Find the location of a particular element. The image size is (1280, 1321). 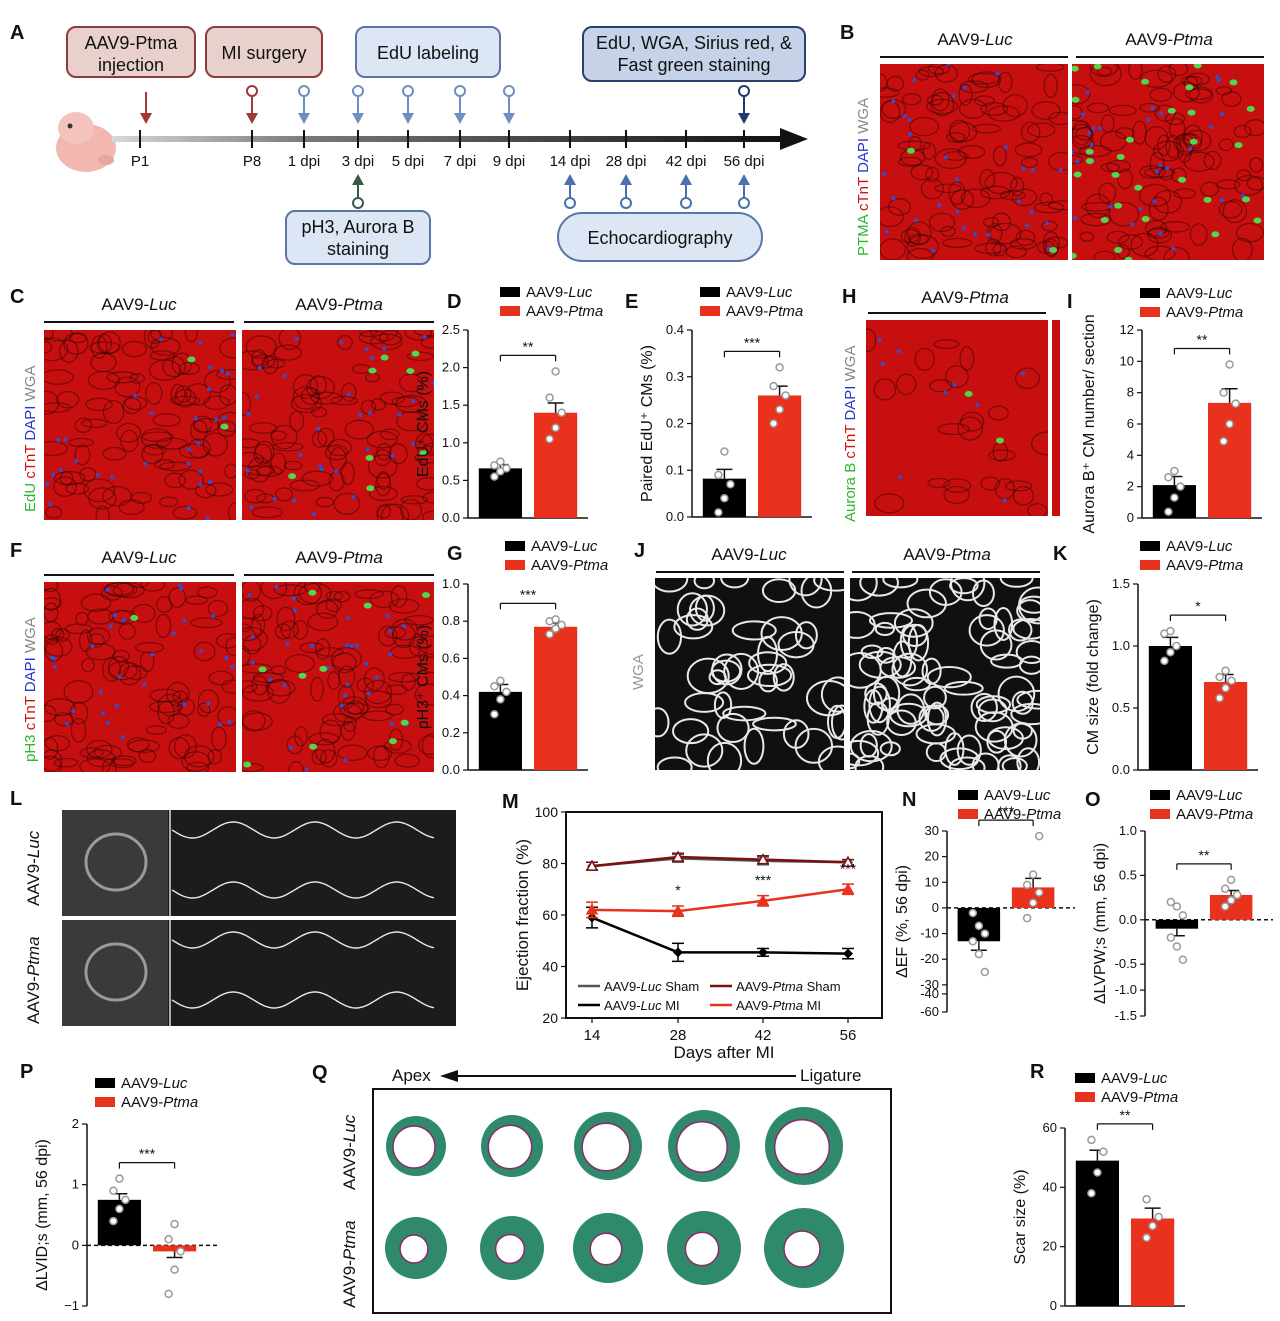

y-tick-label: 60 is located at coordinates (550, 915).